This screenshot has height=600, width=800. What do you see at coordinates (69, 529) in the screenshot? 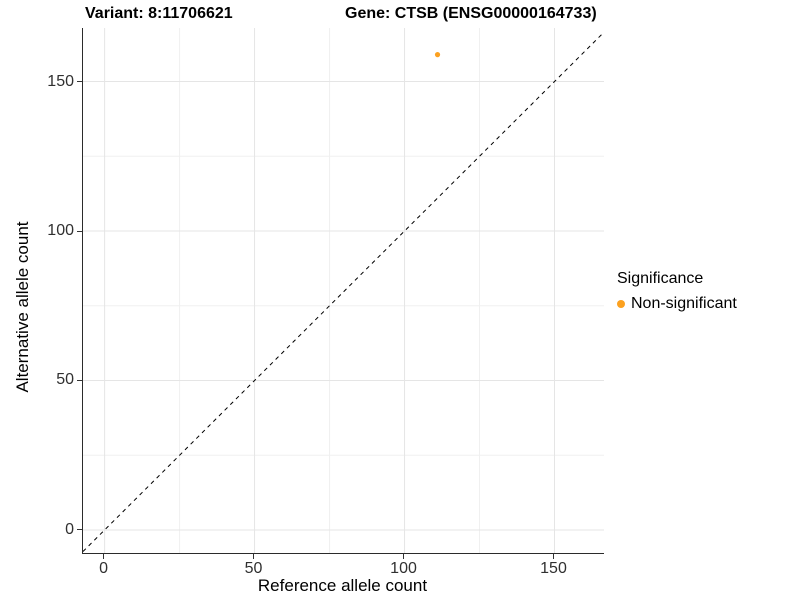
I see `y-tick-label: 0` at bounding box center [69, 529].